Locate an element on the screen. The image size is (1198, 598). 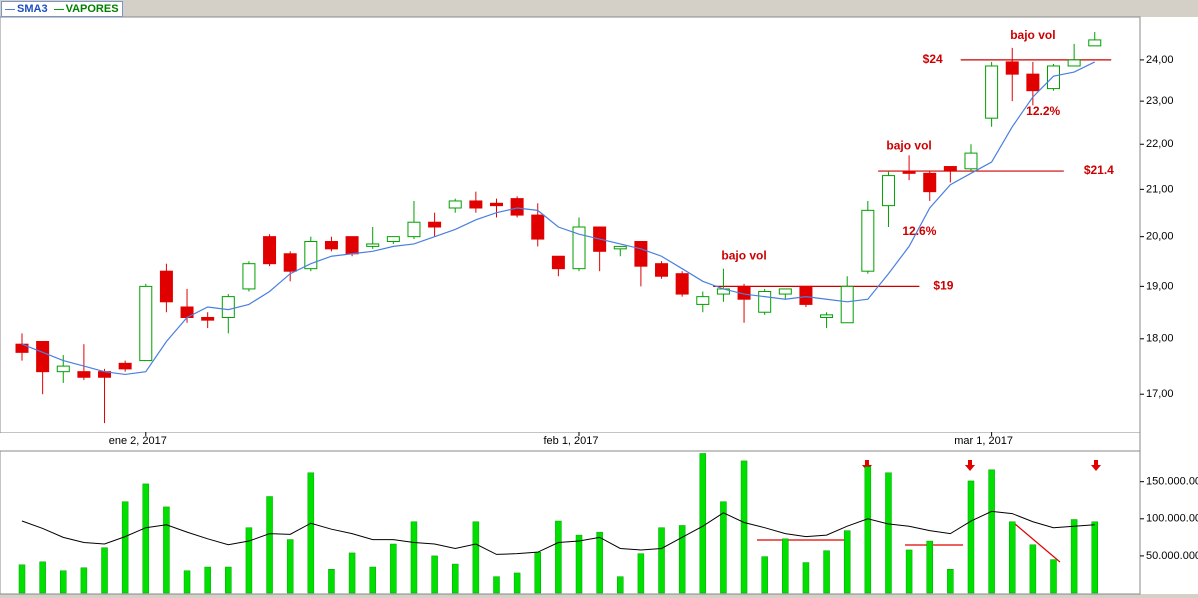
y-tick-label: 150.000.000 is located at coordinates (1172, 482).